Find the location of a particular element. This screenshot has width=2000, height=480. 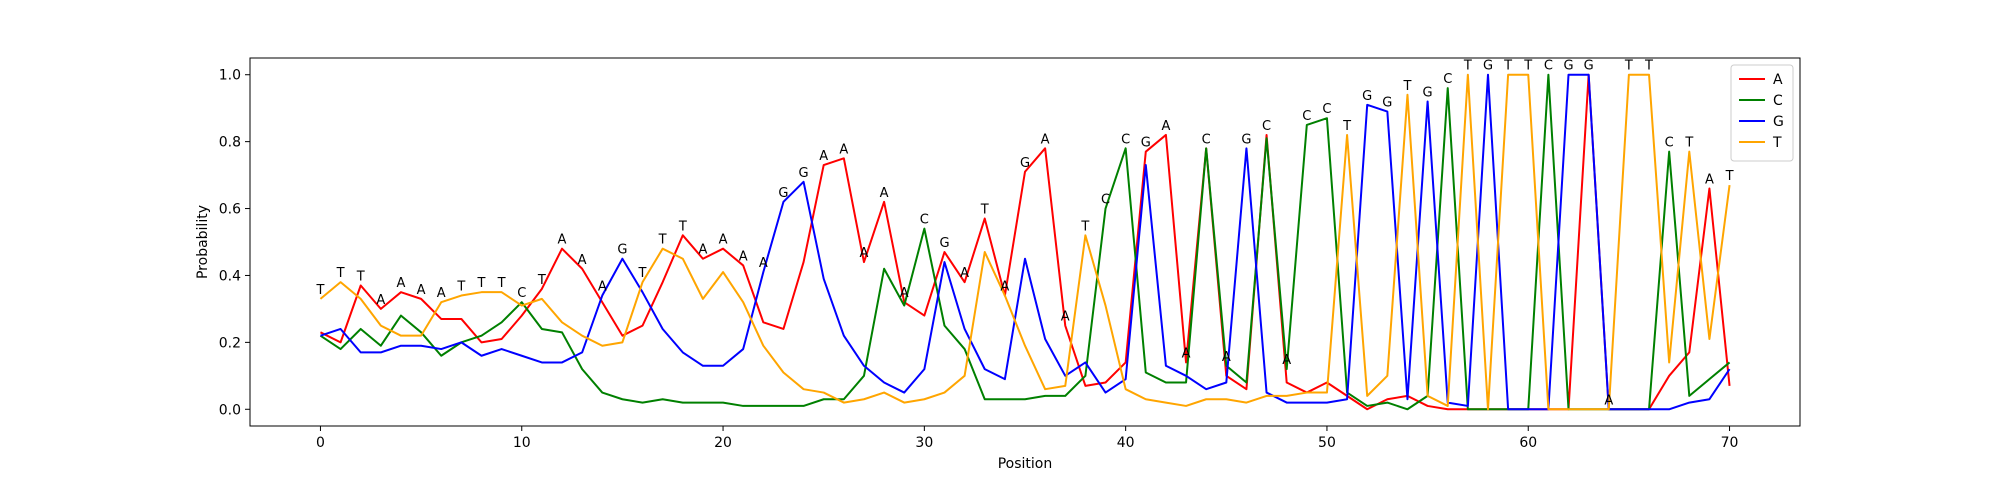

y-tick-label: 0.8 is located at coordinates (230, 143).